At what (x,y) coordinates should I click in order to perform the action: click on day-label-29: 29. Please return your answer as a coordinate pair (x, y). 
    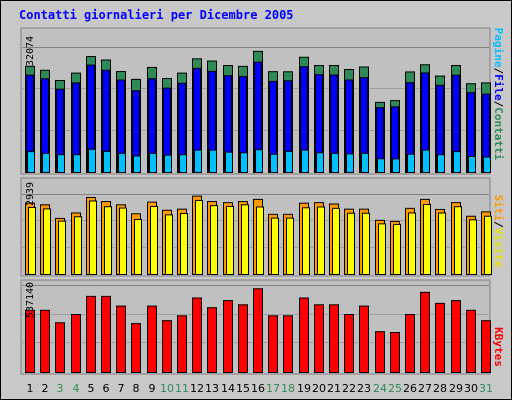
    Looking at the image, I should click on (456, 388).